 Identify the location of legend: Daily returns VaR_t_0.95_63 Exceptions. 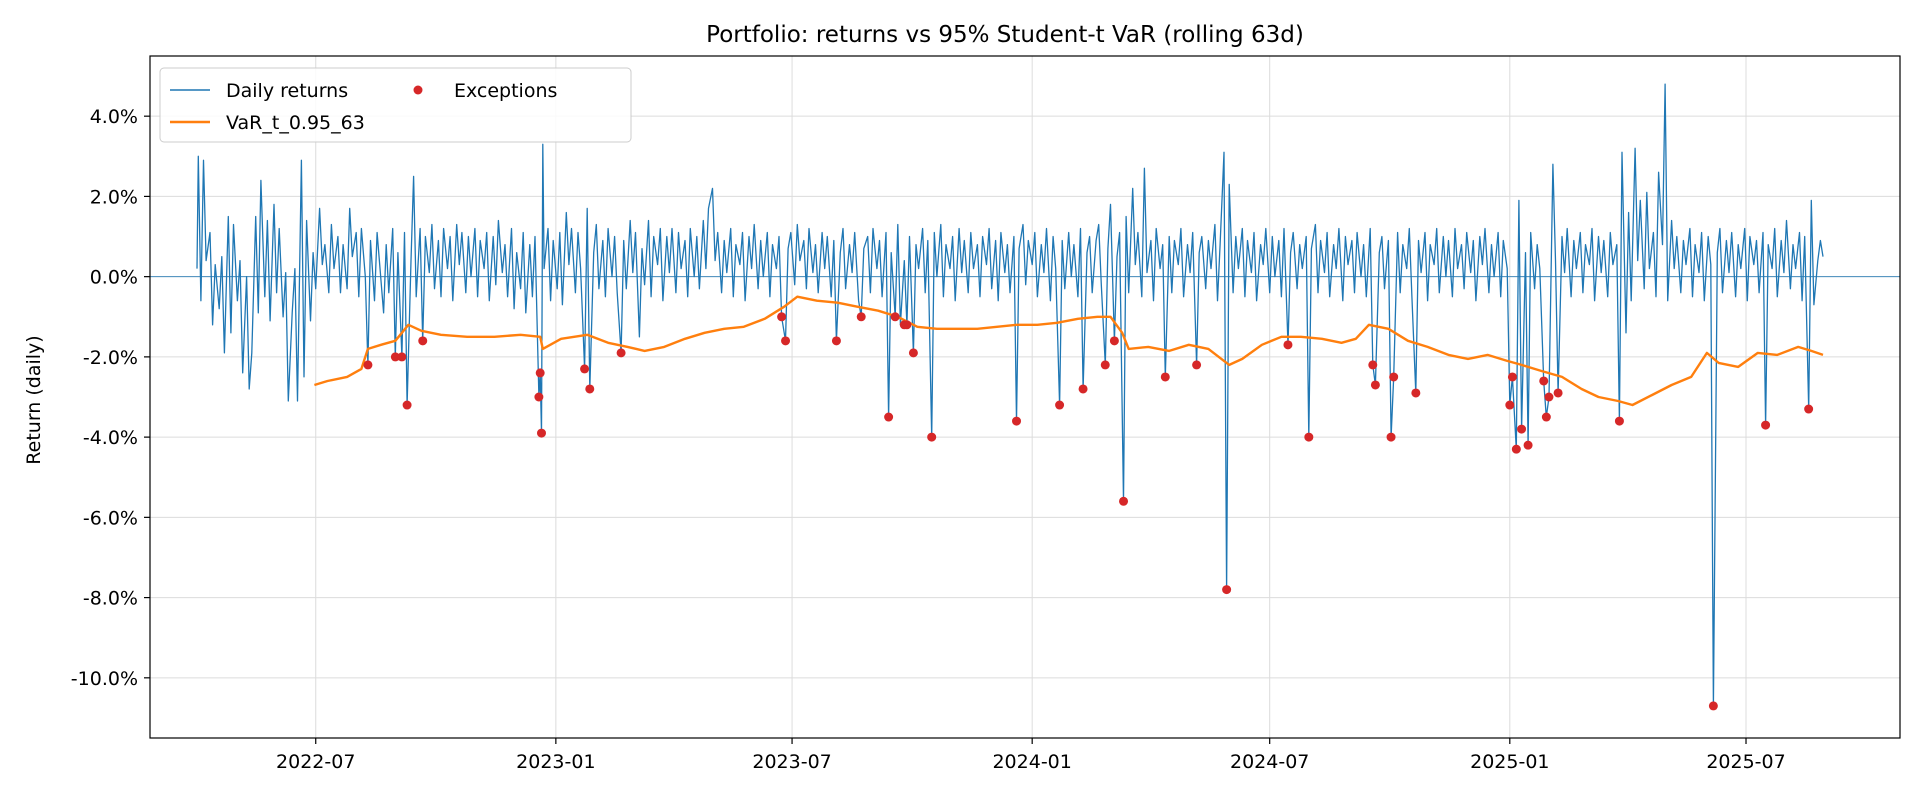
(395, 105).